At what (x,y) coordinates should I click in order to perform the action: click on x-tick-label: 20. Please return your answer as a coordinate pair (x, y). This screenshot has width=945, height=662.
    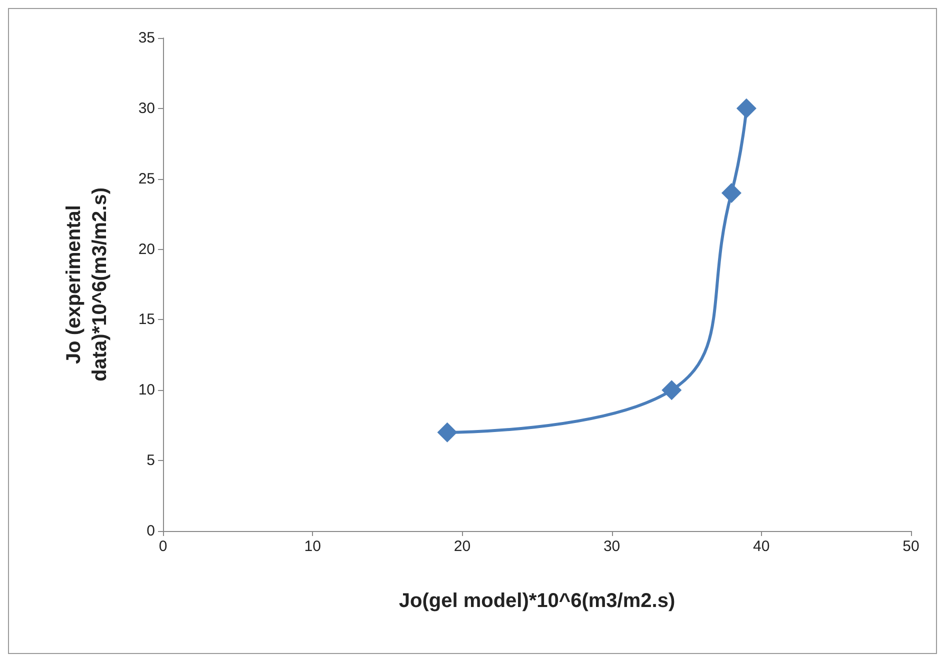
    Looking at the image, I should click on (462, 546).